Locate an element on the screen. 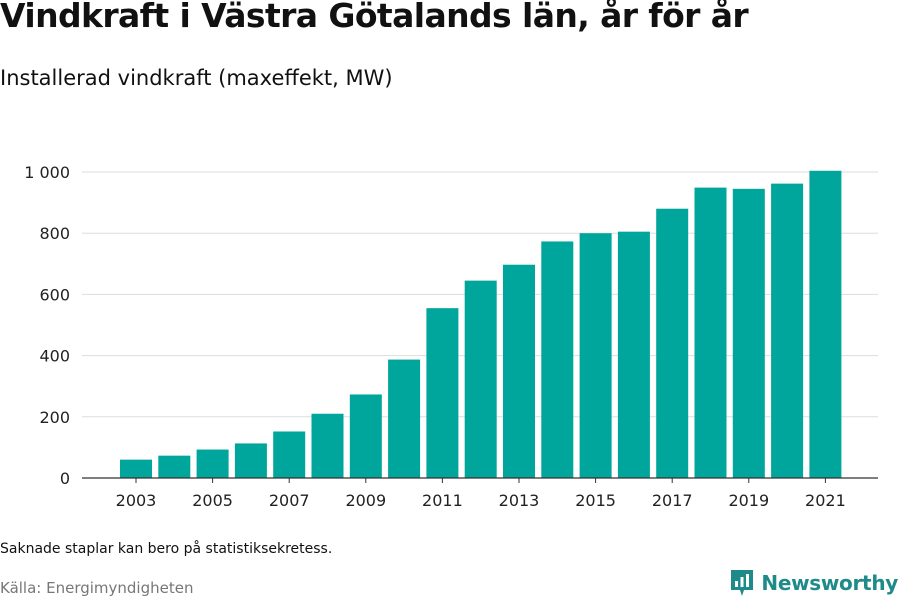 The height and width of the screenshot is (600, 900). y-tick-label: 200 is located at coordinates (54, 417).